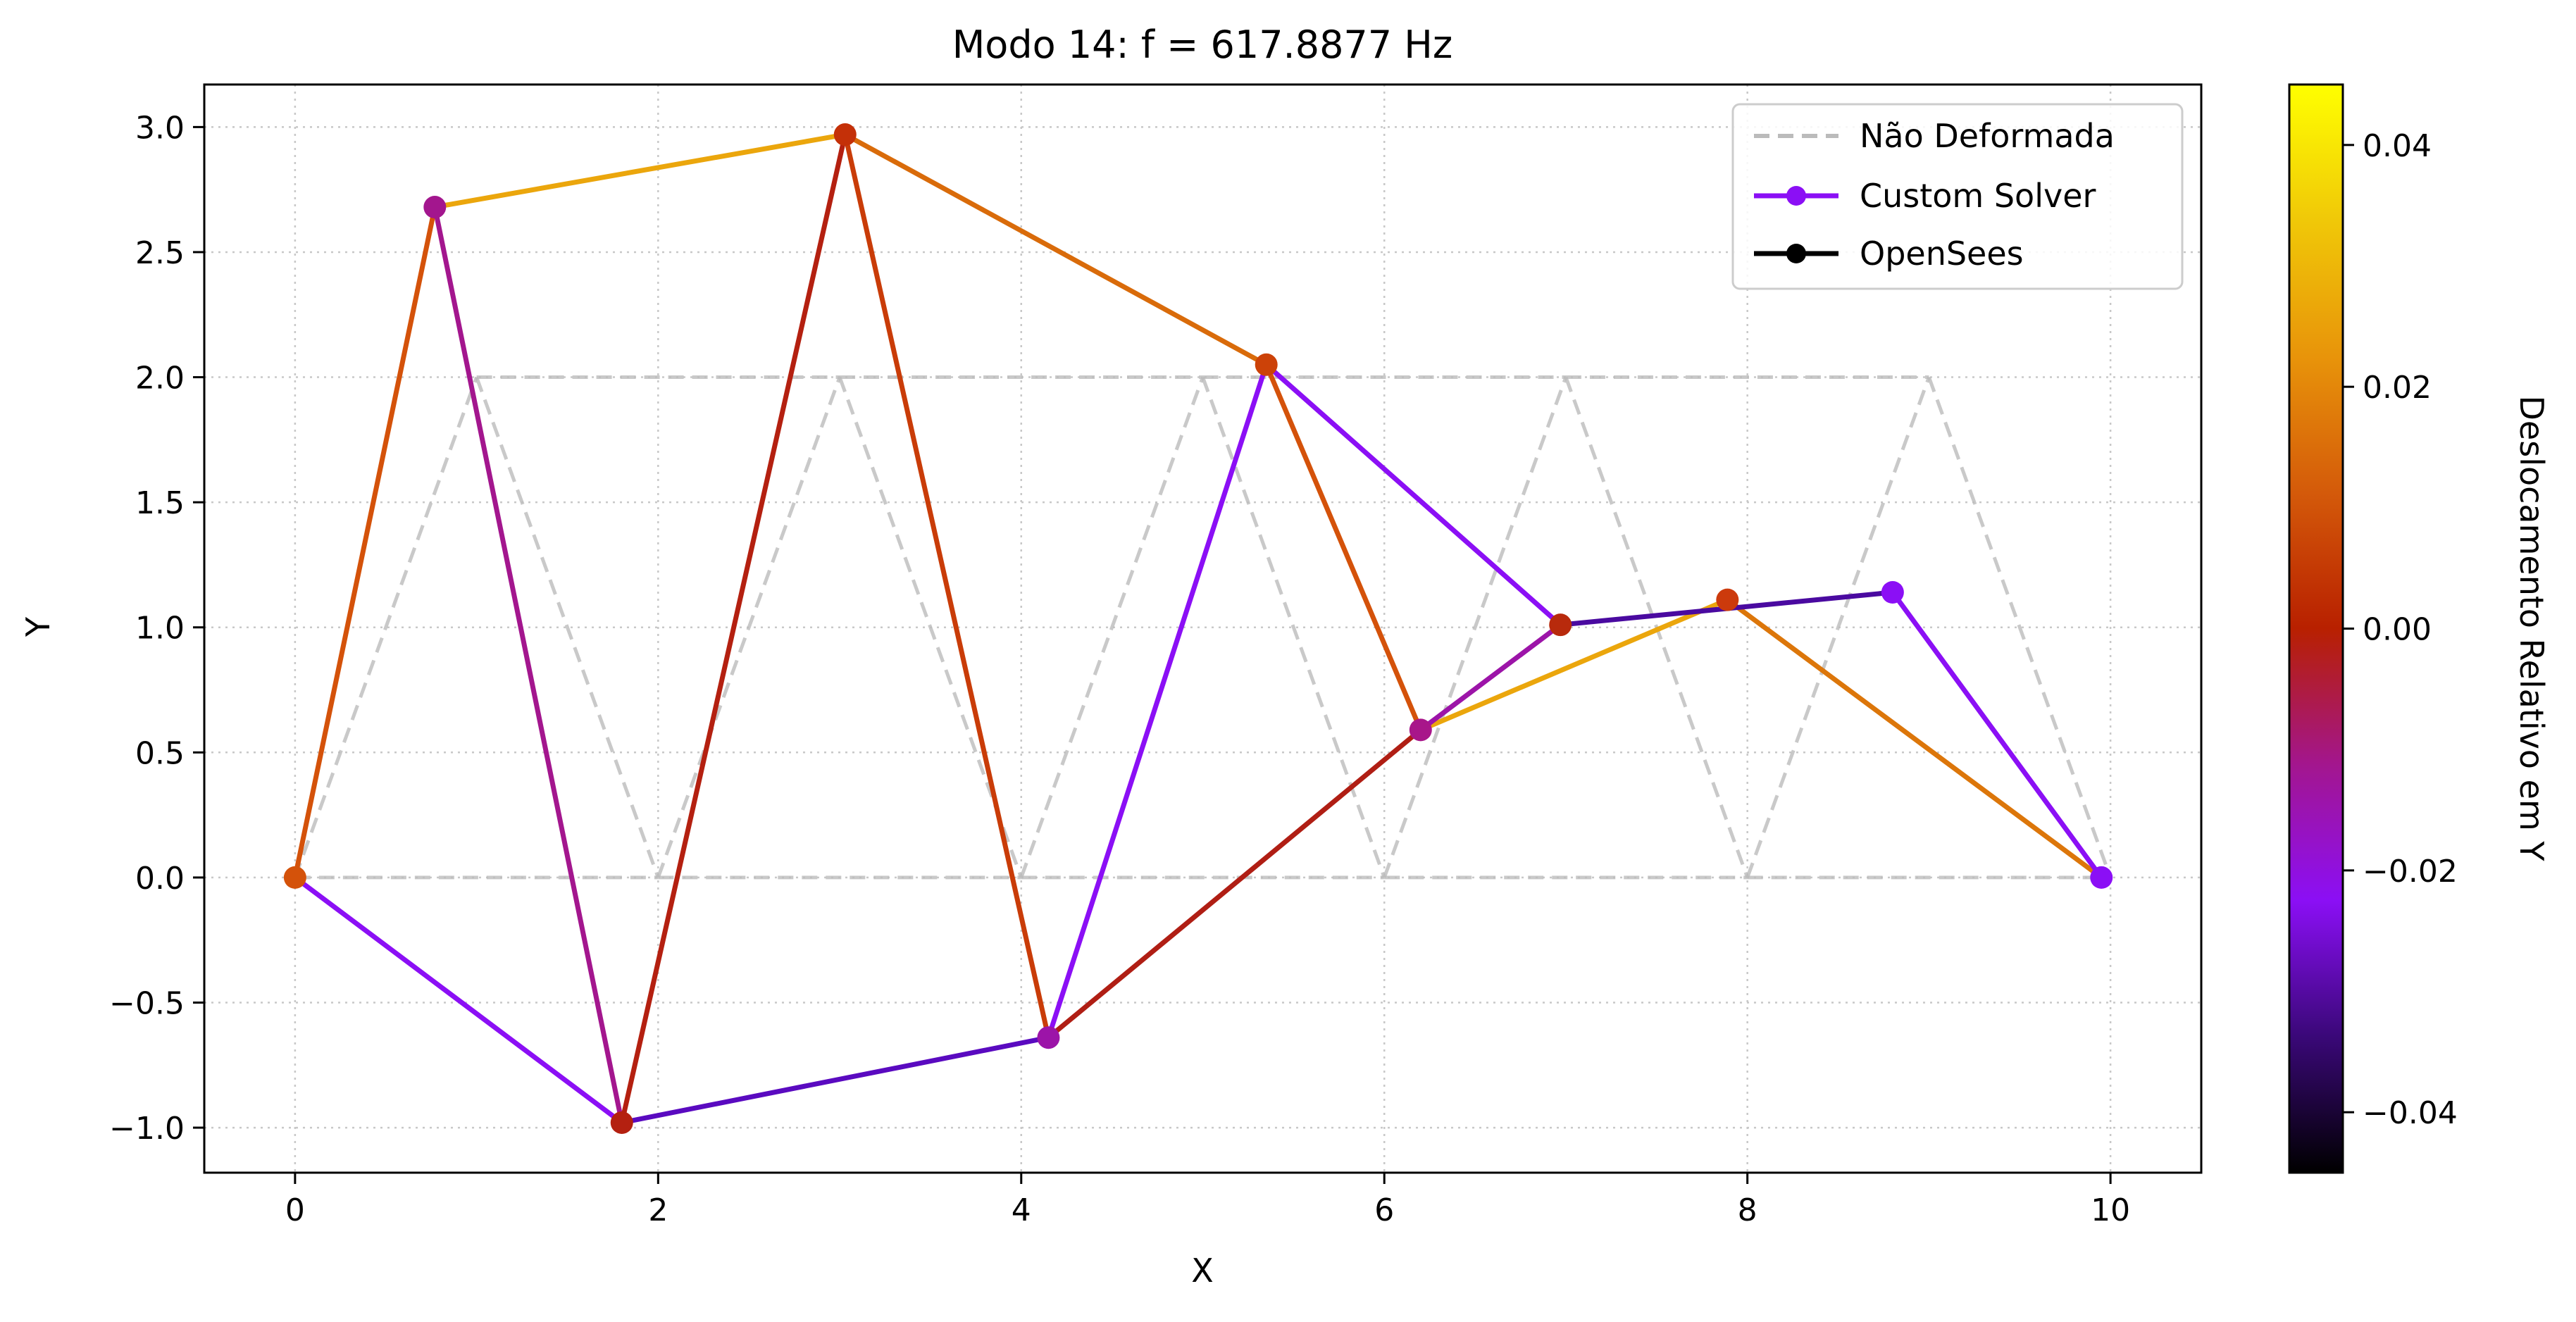 The height and width of the screenshot is (1322, 2576). What do you see at coordinates (1942, 254) in the screenshot?
I see `legend-label-opensees: OpenSees` at bounding box center [1942, 254].